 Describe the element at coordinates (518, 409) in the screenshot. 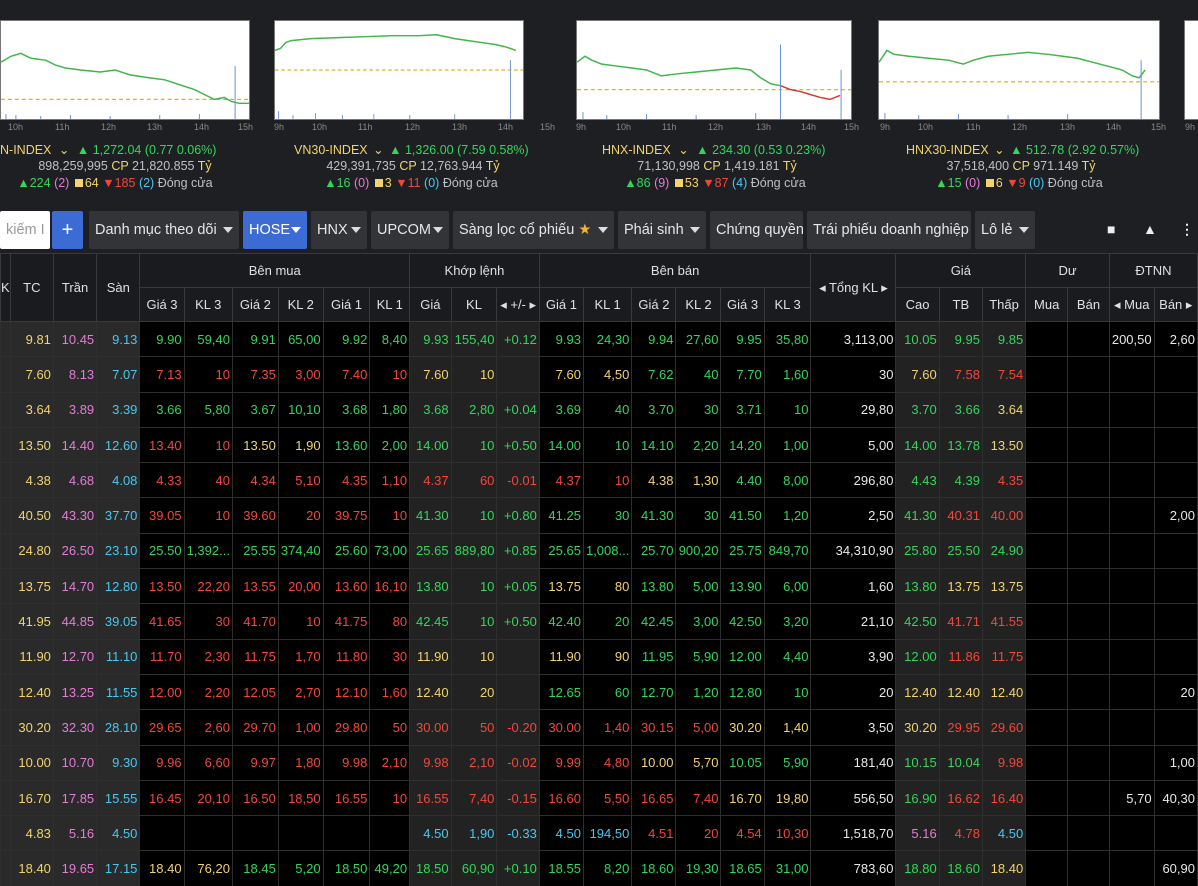

I see `matched-cell: +0.04` at that location.